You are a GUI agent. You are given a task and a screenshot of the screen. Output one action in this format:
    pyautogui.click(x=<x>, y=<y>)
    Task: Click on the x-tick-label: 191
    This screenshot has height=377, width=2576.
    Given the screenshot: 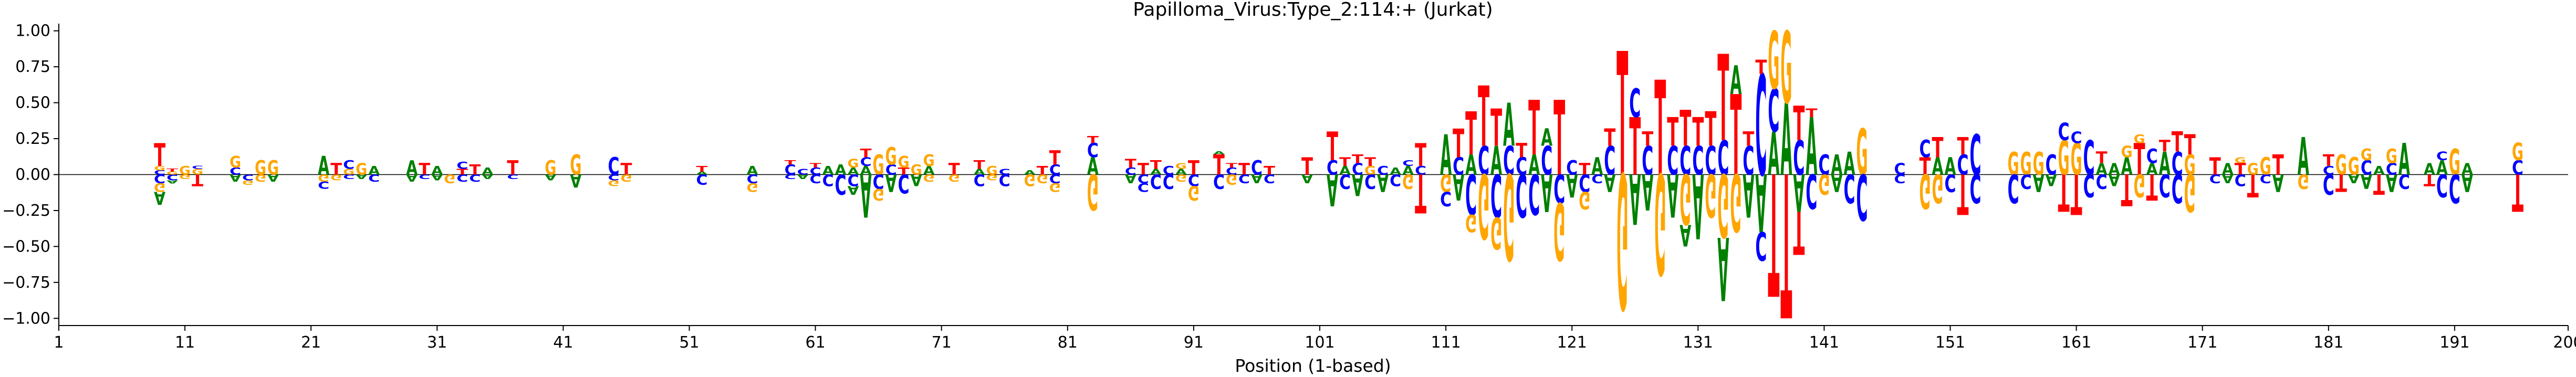 What is the action you would take?
    pyautogui.click(x=2454, y=342)
    